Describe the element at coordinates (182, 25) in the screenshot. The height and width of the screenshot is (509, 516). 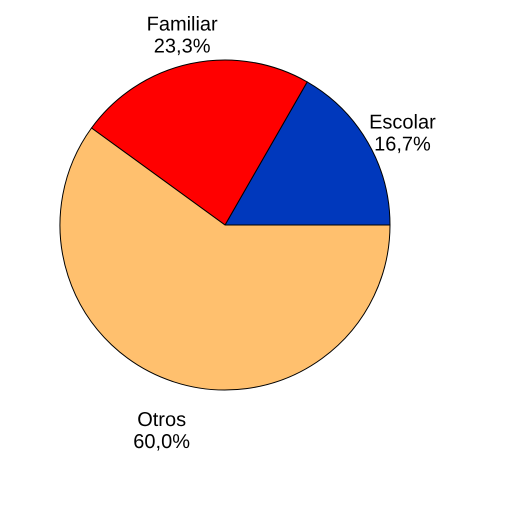
I see `slice-label: Familiar` at that location.